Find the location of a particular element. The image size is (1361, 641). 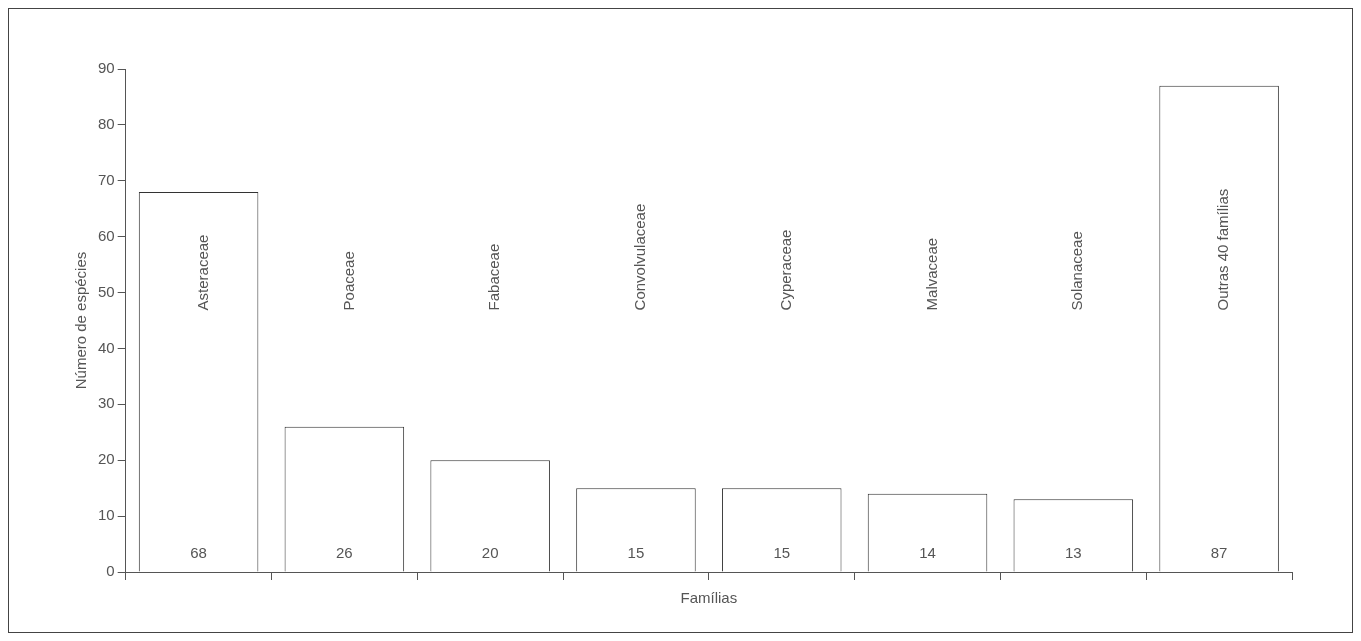

y-tick-label: 90 is located at coordinates (106, 68).